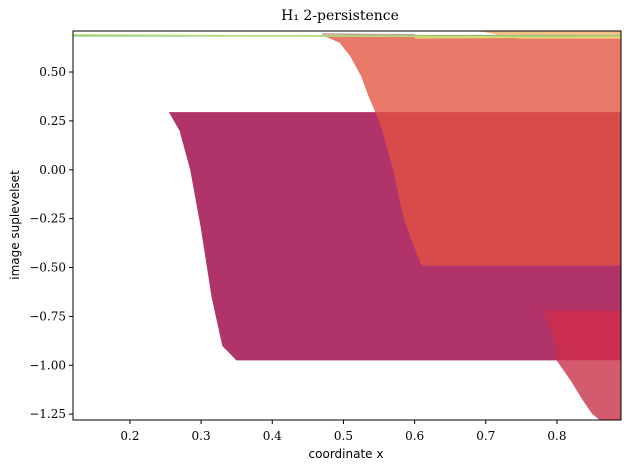 This screenshot has height=470, width=630. Describe the element at coordinates (201, 436) in the screenshot. I see `x-tick-label: 0.3` at that location.